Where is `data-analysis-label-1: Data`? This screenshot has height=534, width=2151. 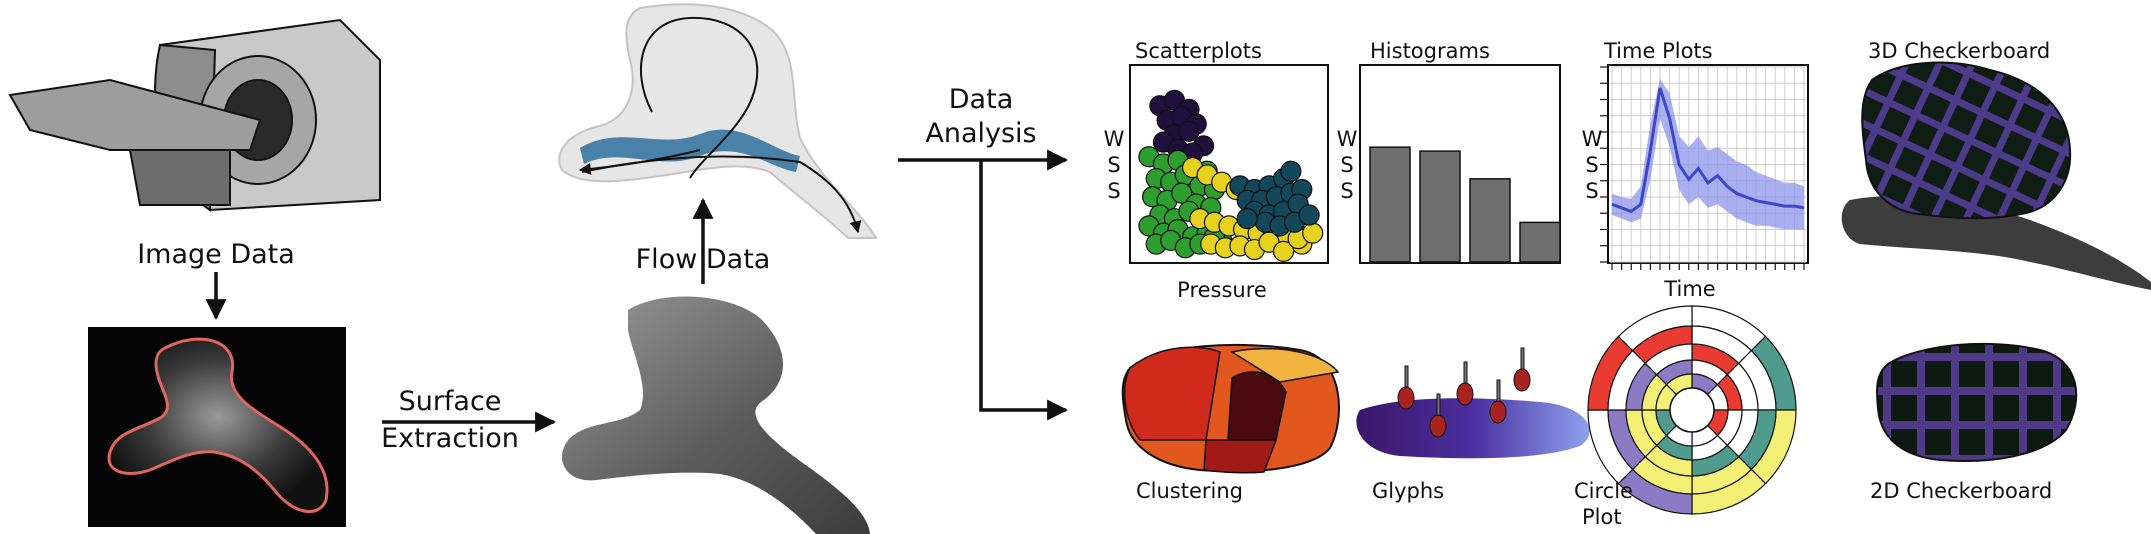
data-analysis-label-1: Data is located at coordinates (981, 99).